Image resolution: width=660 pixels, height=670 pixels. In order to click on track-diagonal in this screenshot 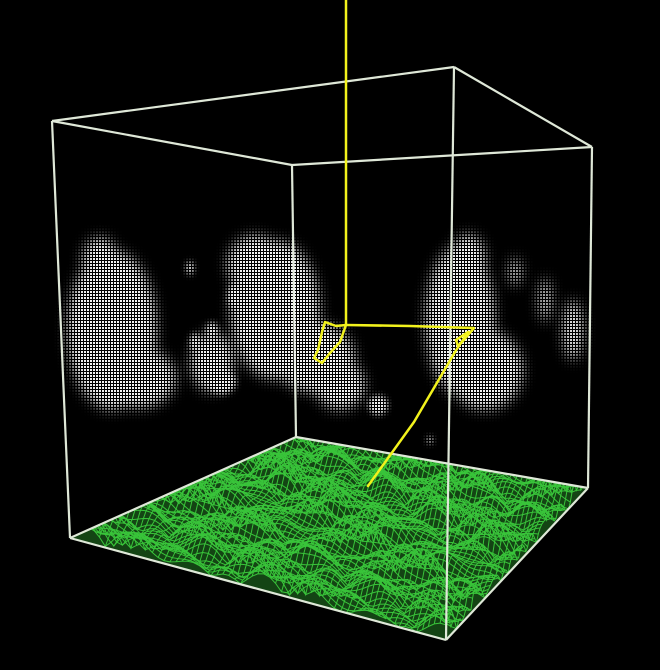, I will do `click(418, 409)`.